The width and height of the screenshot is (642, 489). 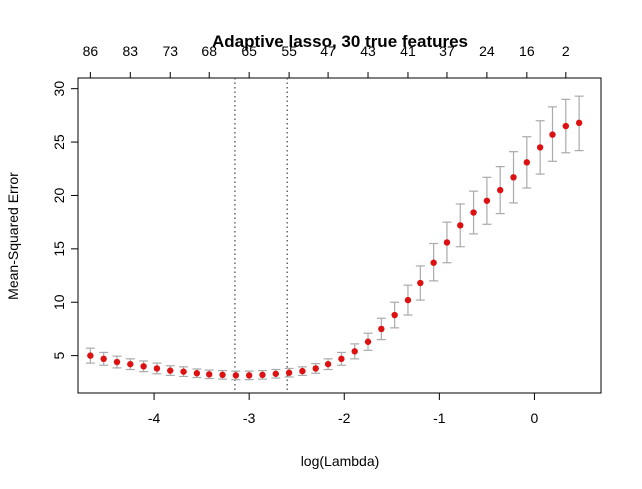 What do you see at coordinates (289, 51) in the screenshot?
I see `top-tick-label: 55` at bounding box center [289, 51].